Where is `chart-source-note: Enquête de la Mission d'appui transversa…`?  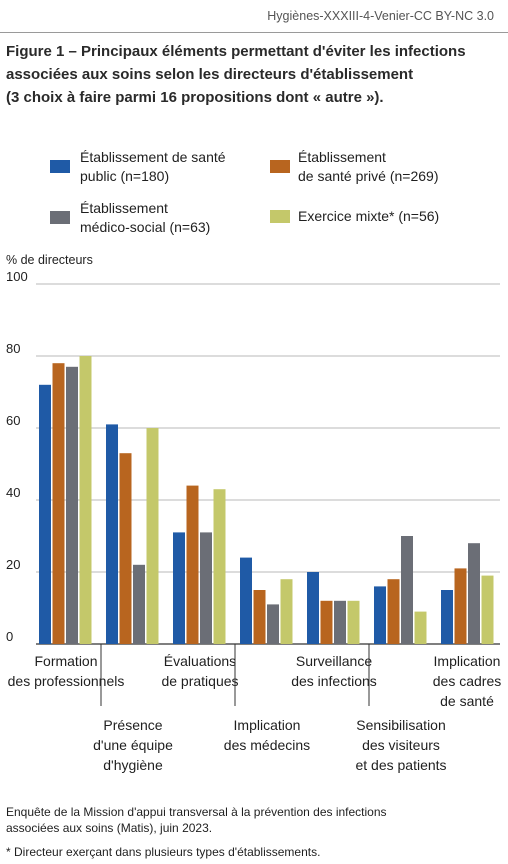
chart-source-note: Enquête de la Mission d'appui transversa… is located at coordinates (254, 820).